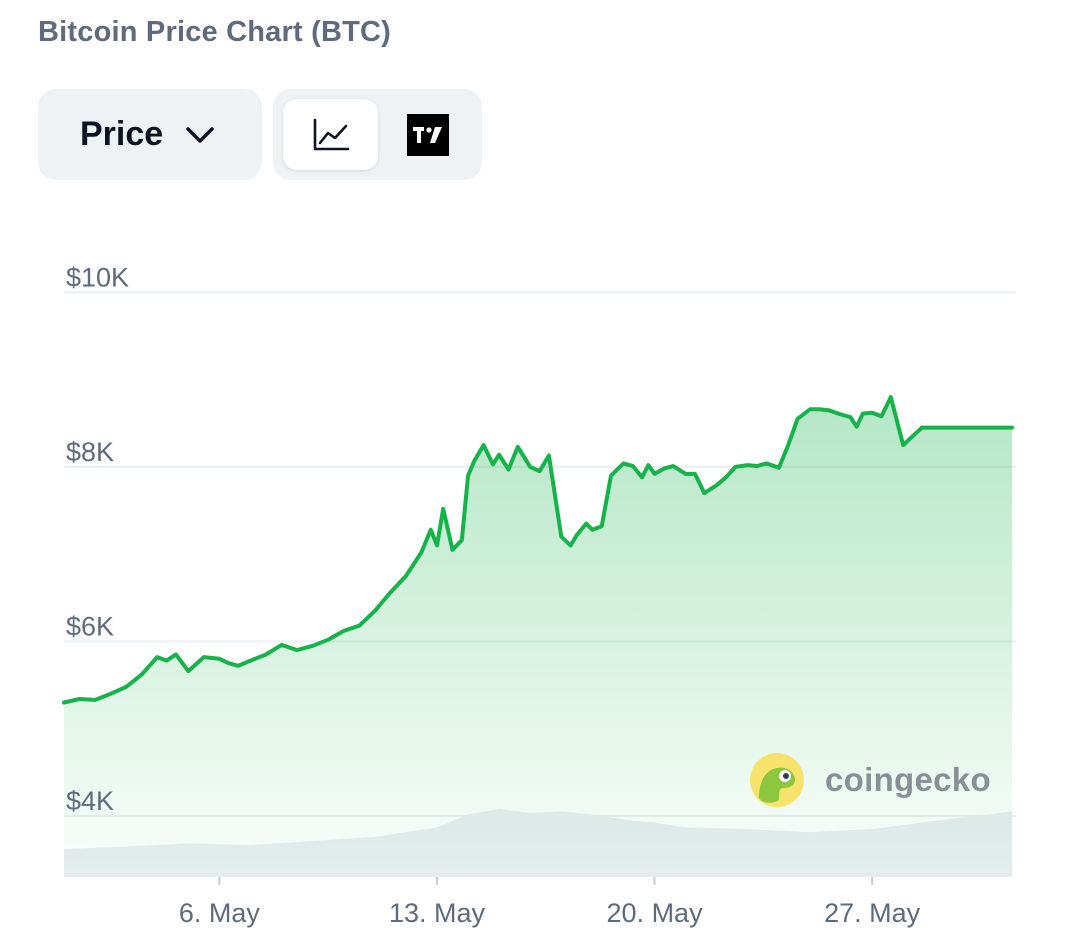 This screenshot has height=946, width=1080. Describe the element at coordinates (97, 277) in the screenshot. I see `y-tick-label: $10K` at that location.